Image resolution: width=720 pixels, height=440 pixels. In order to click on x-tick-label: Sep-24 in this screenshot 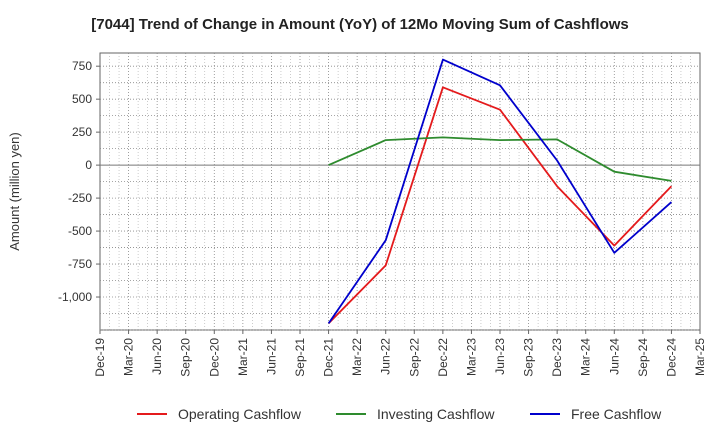, I will do `click(643, 357)`.